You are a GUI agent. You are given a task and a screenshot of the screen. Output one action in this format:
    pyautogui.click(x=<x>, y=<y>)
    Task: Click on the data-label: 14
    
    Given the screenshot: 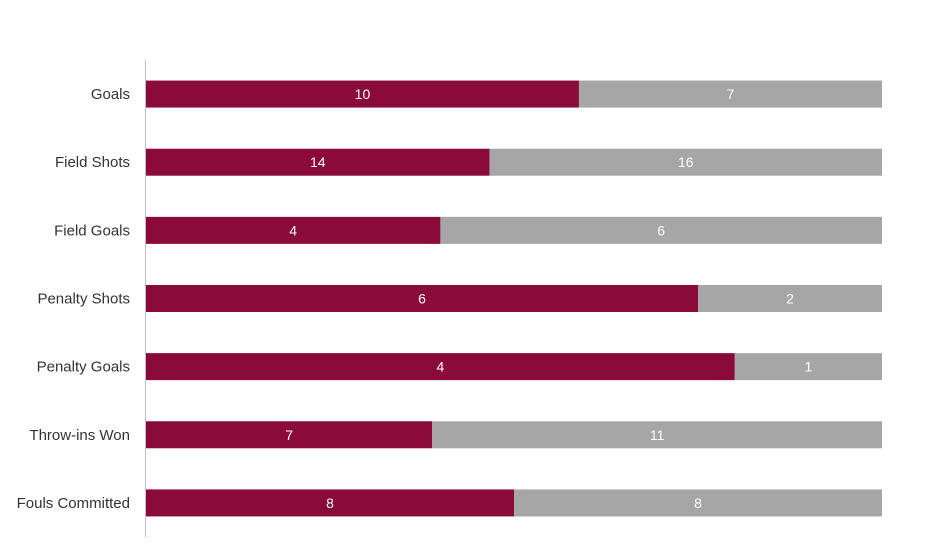 What is the action you would take?
    pyautogui.click(x=318, y=162)
    